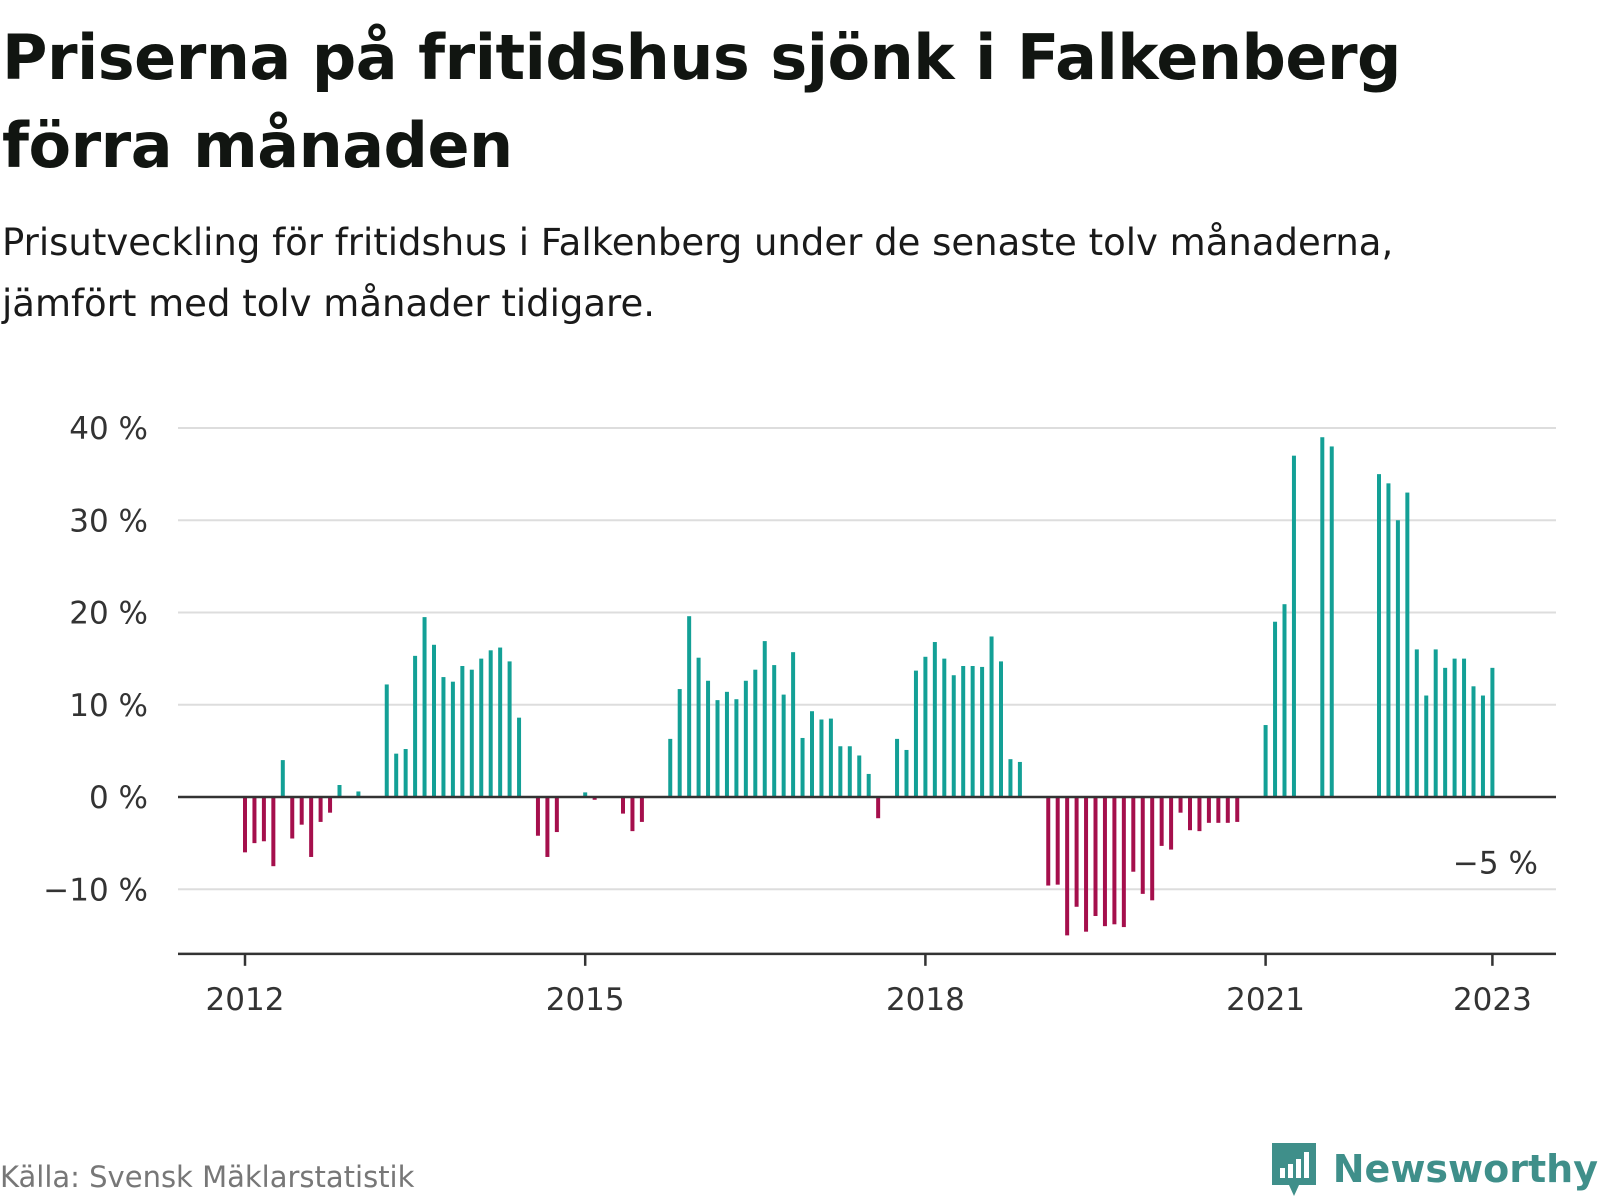  Describe the element at coordinates (108, 706) in the screenshot. I see `y-tick-label: 10 %` at that location.